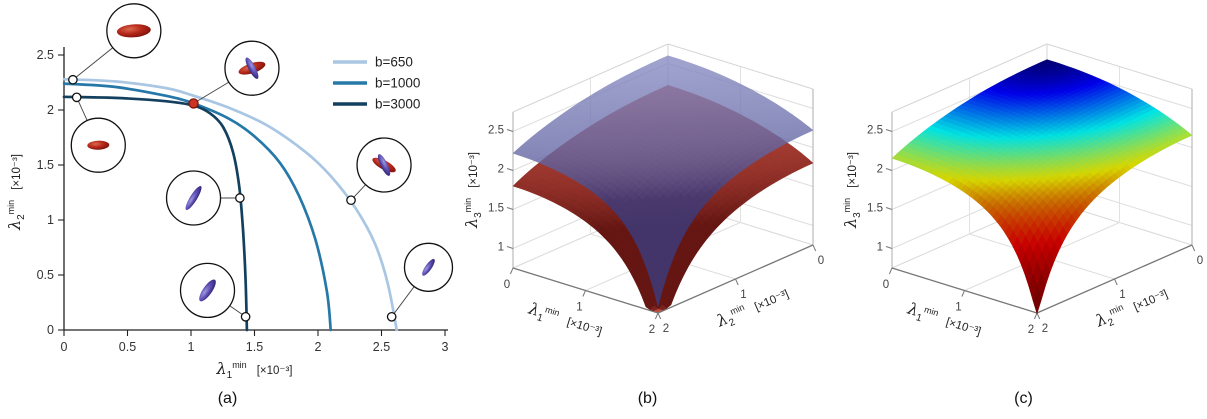  What do you see at coordinates (394, 62) in the screenshot?
I see `legend-label: b=650` at bounding box center [394, 62].